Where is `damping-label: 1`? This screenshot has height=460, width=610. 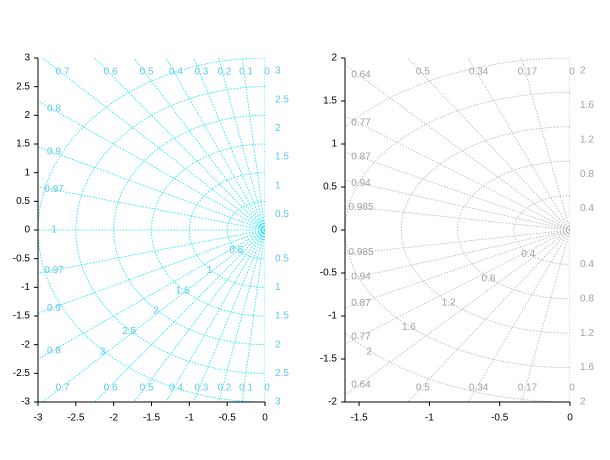
damping-label: 1 is located at coordinates (54, 230).